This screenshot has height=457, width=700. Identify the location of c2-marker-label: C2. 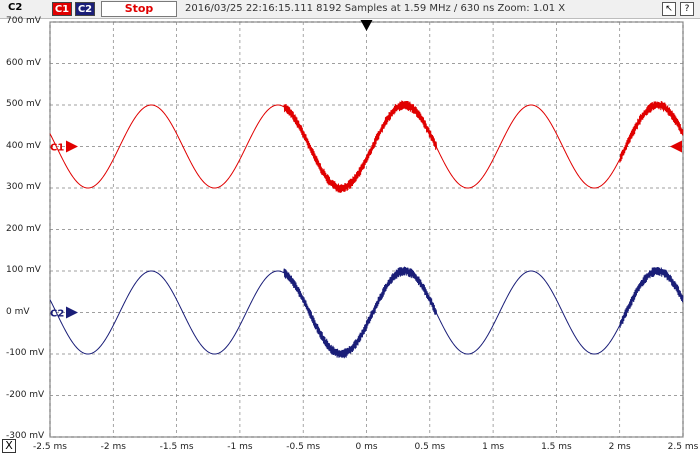
(57, 314).